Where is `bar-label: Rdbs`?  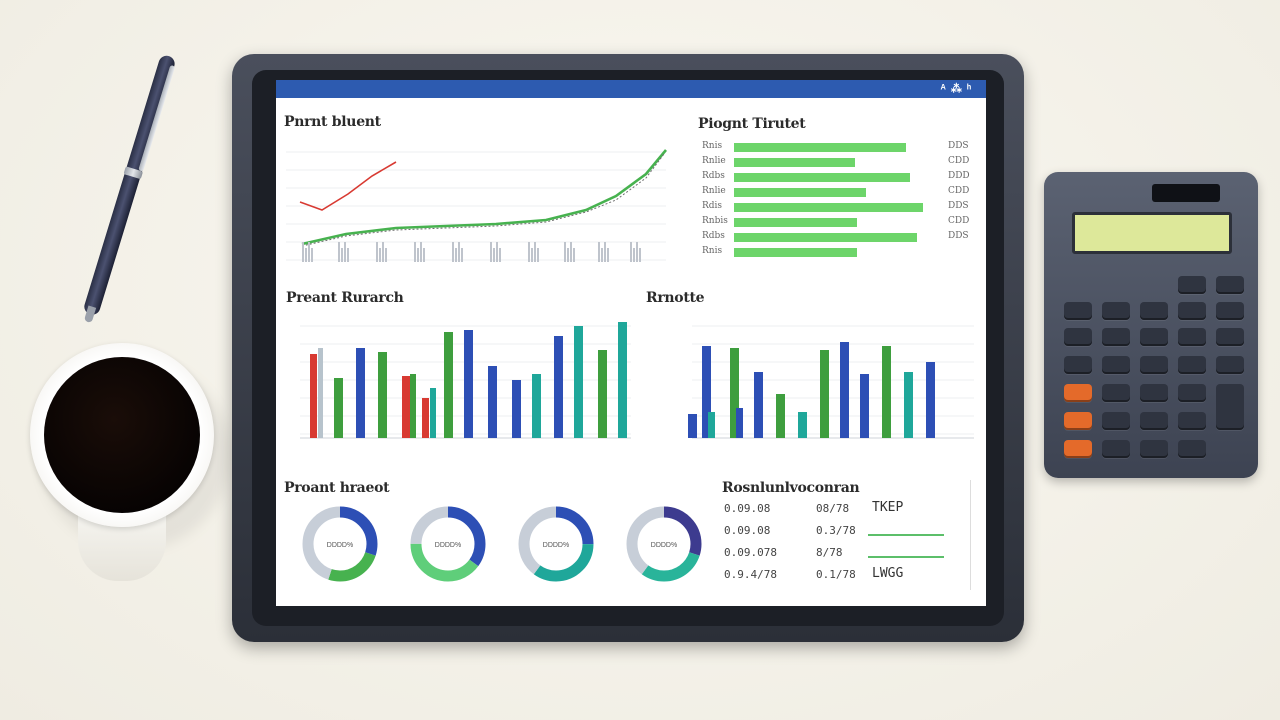
bar-label: Rdbs is located at coordinates (713, 236).